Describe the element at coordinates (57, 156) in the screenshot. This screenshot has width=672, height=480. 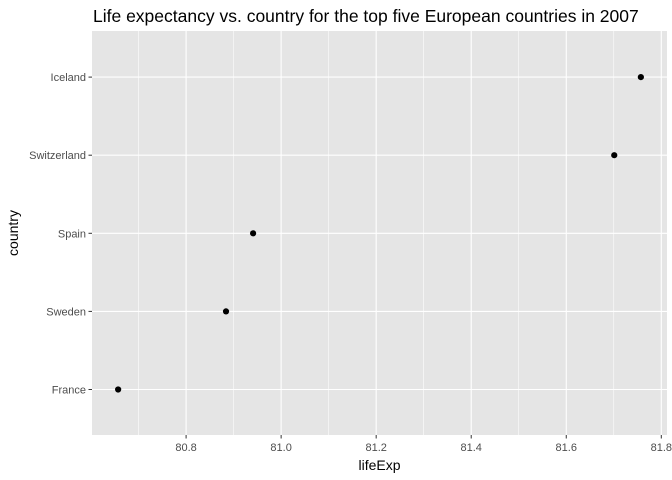
I see `y-tick-label: Switzerland` at that location.